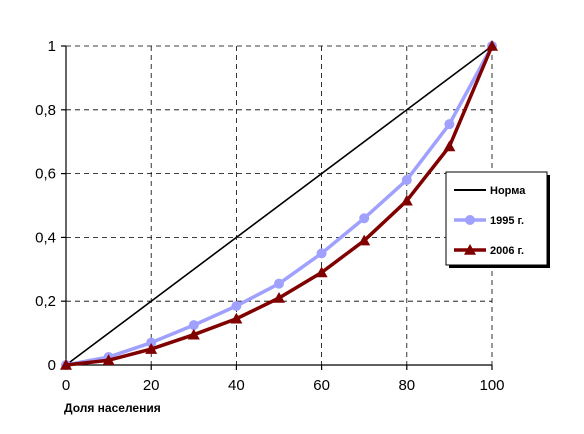 The width and height of the screenshot is (584, 434). I want to click on y-tick-label: 0, so click(52, 365).